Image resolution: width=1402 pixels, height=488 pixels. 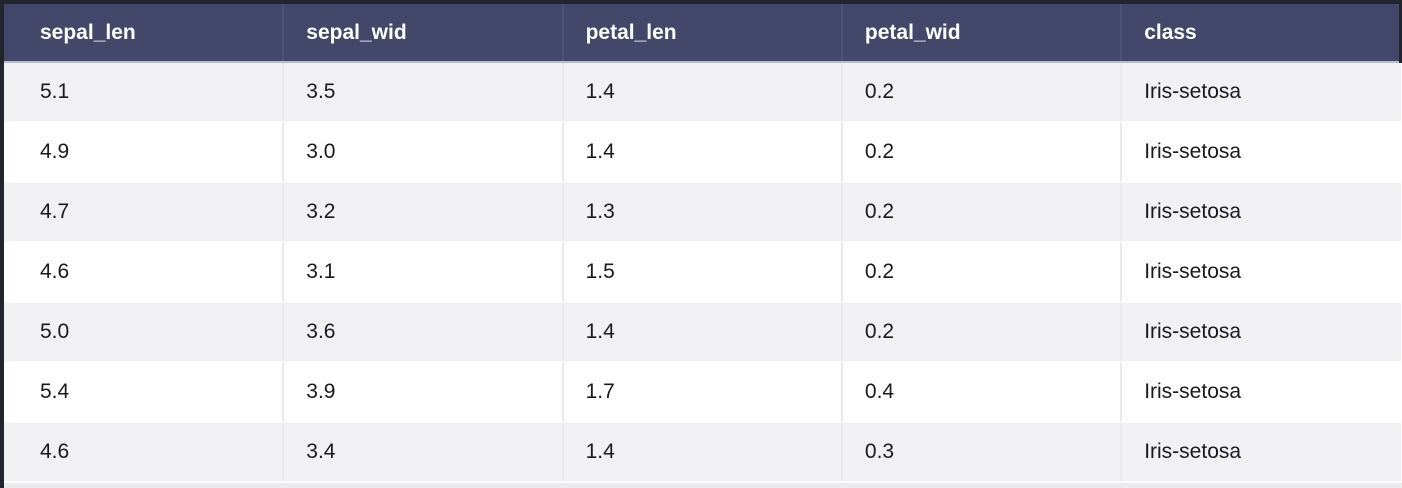 What do you see at coordinates (982, 452) in the screenshot?
I see `table-cell: 0.3` at bounding box center [982, 452].